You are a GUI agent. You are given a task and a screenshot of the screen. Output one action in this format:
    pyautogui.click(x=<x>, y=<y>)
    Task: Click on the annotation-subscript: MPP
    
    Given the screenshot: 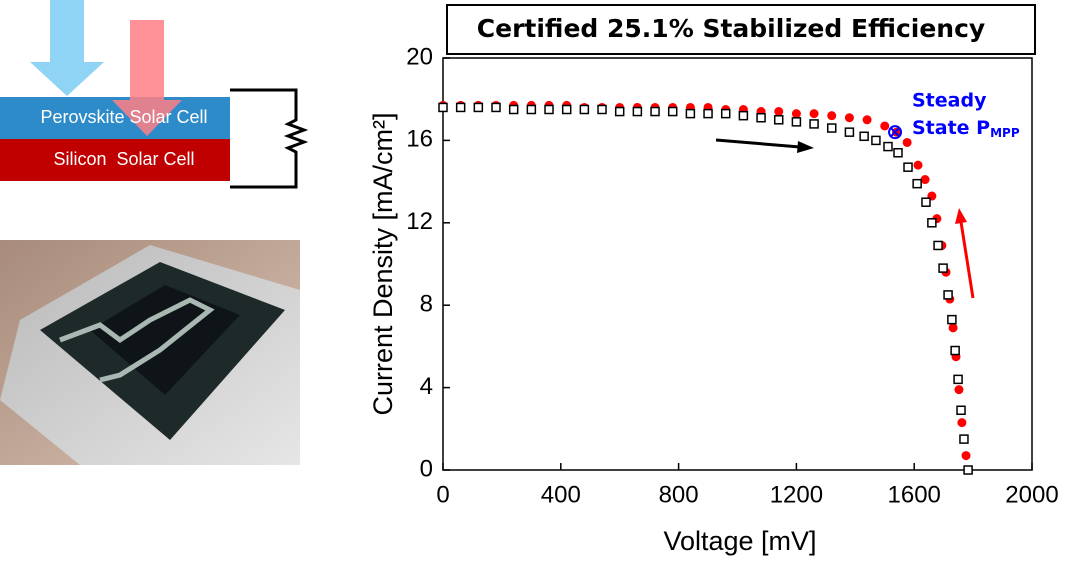 What is the action you would take?
    pyautogui.click(x=1005, y=133)
    